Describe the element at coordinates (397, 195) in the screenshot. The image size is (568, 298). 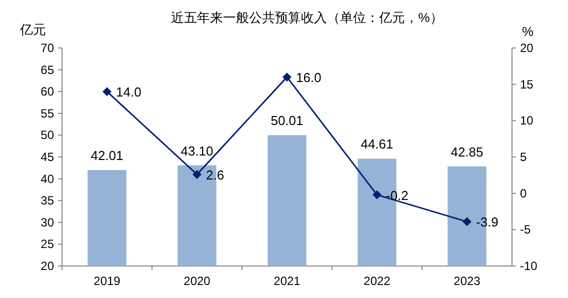
I see `data-label: -0.2` at that location.